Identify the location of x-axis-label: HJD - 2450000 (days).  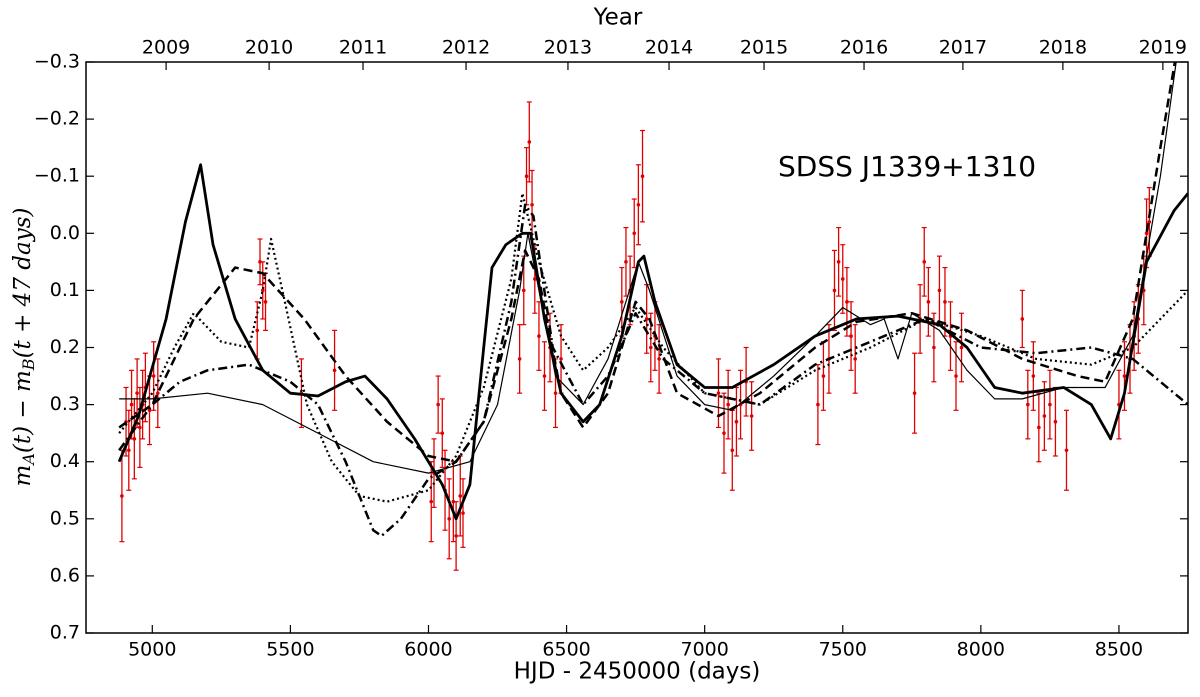
(637, 672).